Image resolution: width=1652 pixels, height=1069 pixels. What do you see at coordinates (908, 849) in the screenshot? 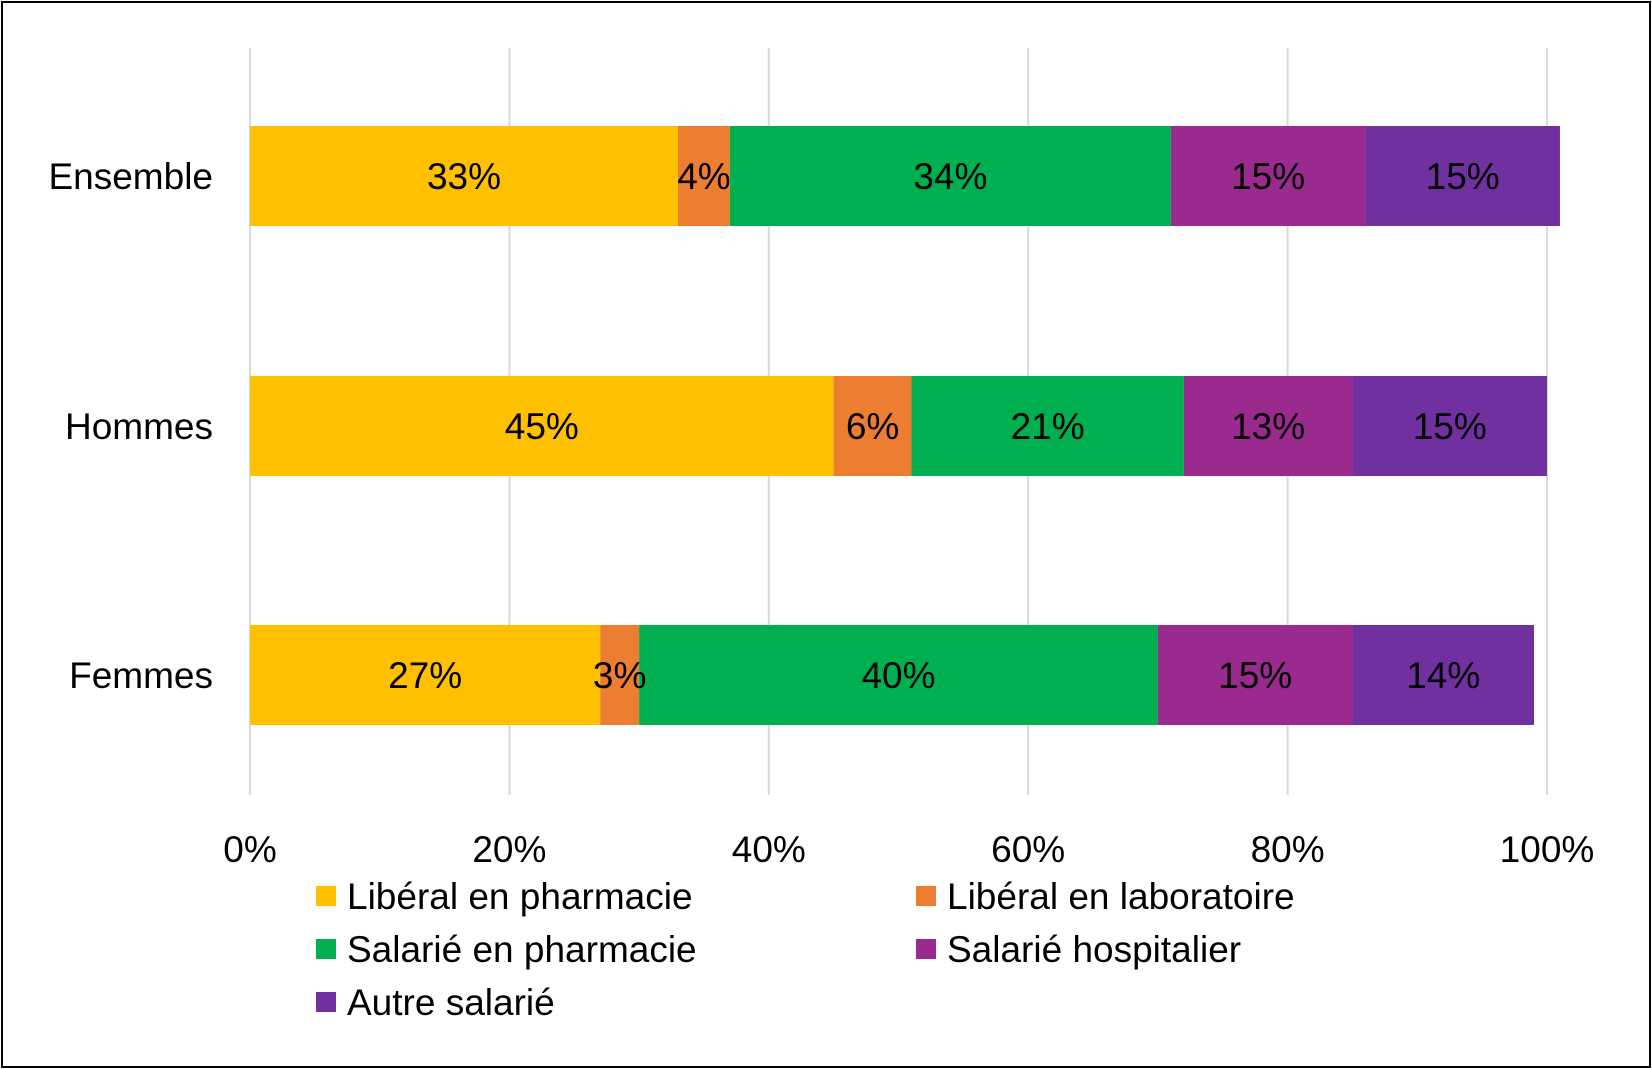
I see `x-tick-labels: 0% 20% 40% 60% 80% 100%` at bounding box center [908, 849].